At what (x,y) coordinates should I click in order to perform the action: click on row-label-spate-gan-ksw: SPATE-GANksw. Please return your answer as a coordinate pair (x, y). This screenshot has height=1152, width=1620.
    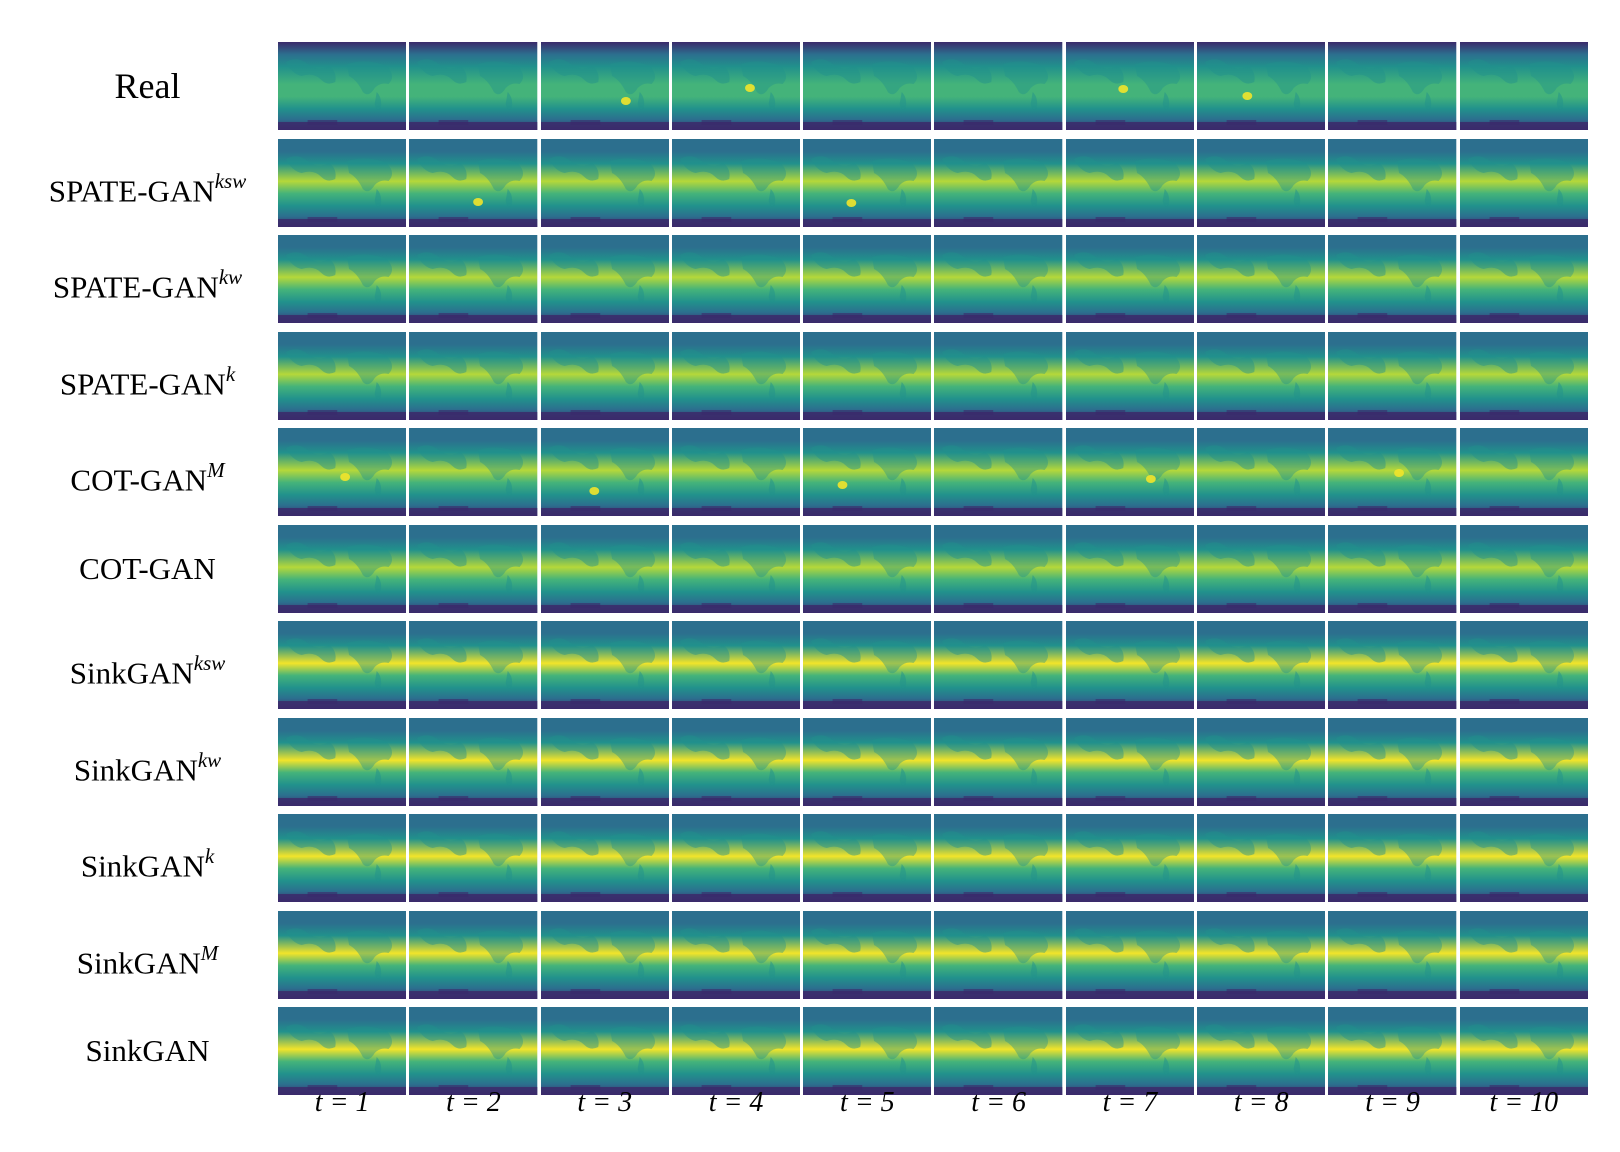
    Looking at the image, I should click on (147, 187).